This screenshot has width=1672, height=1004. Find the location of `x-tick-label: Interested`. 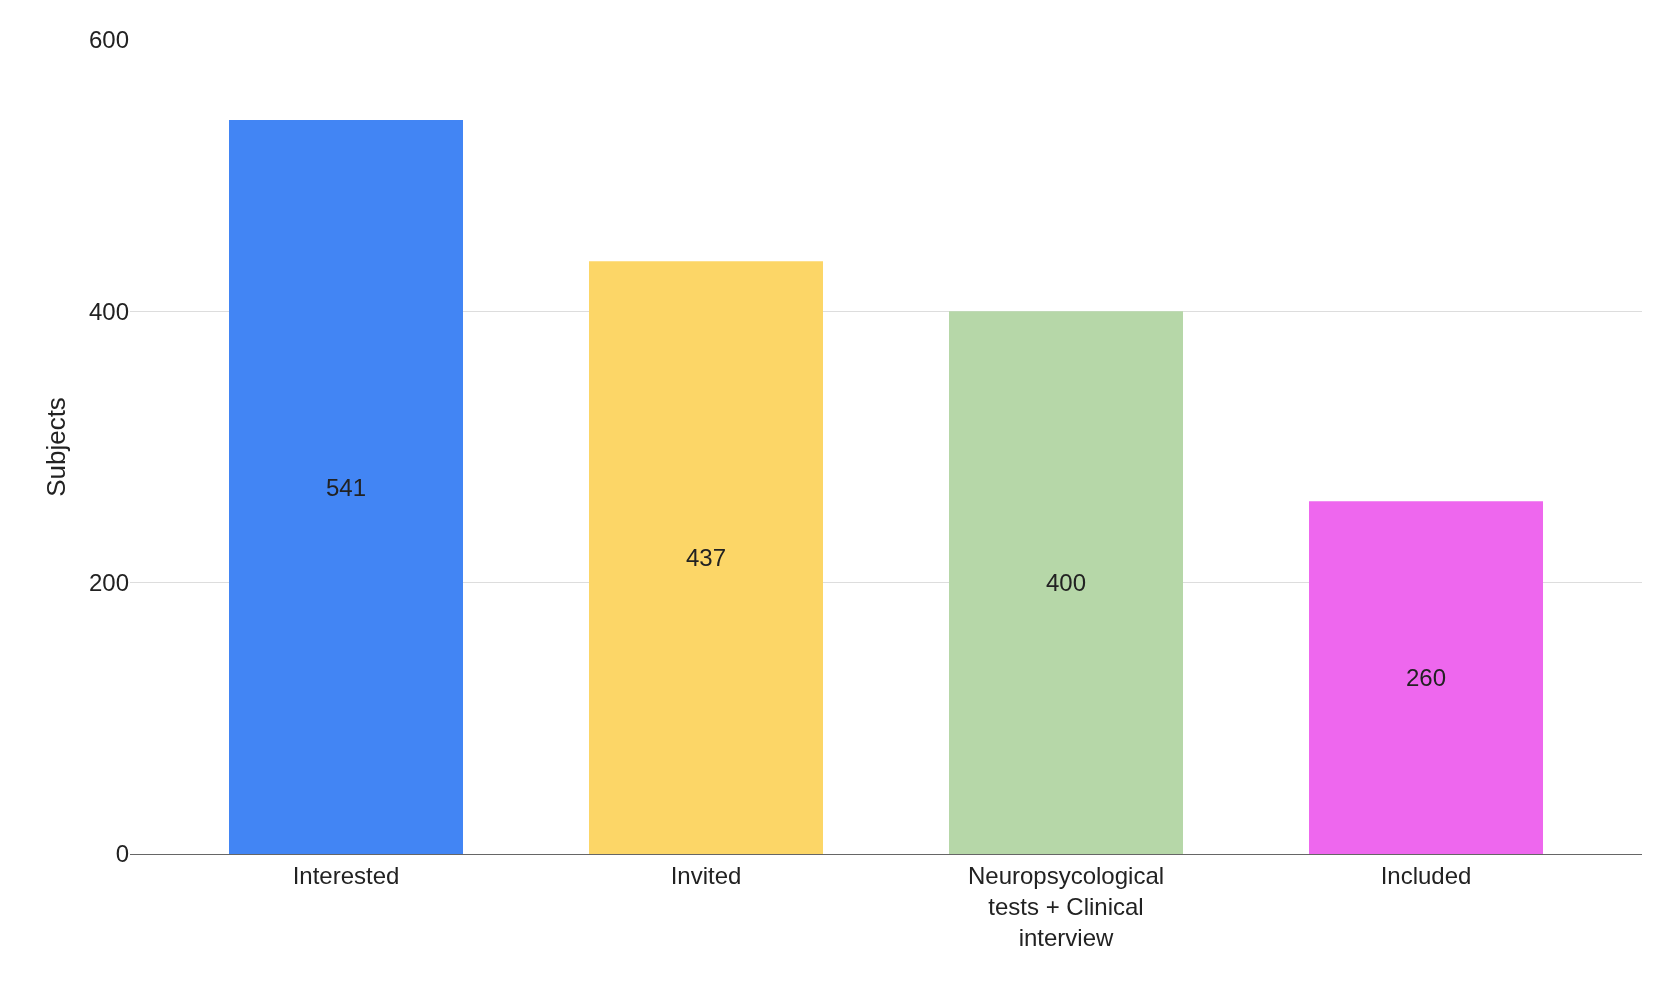

x-tick-label: Interested is located at coordinates (346, 875).